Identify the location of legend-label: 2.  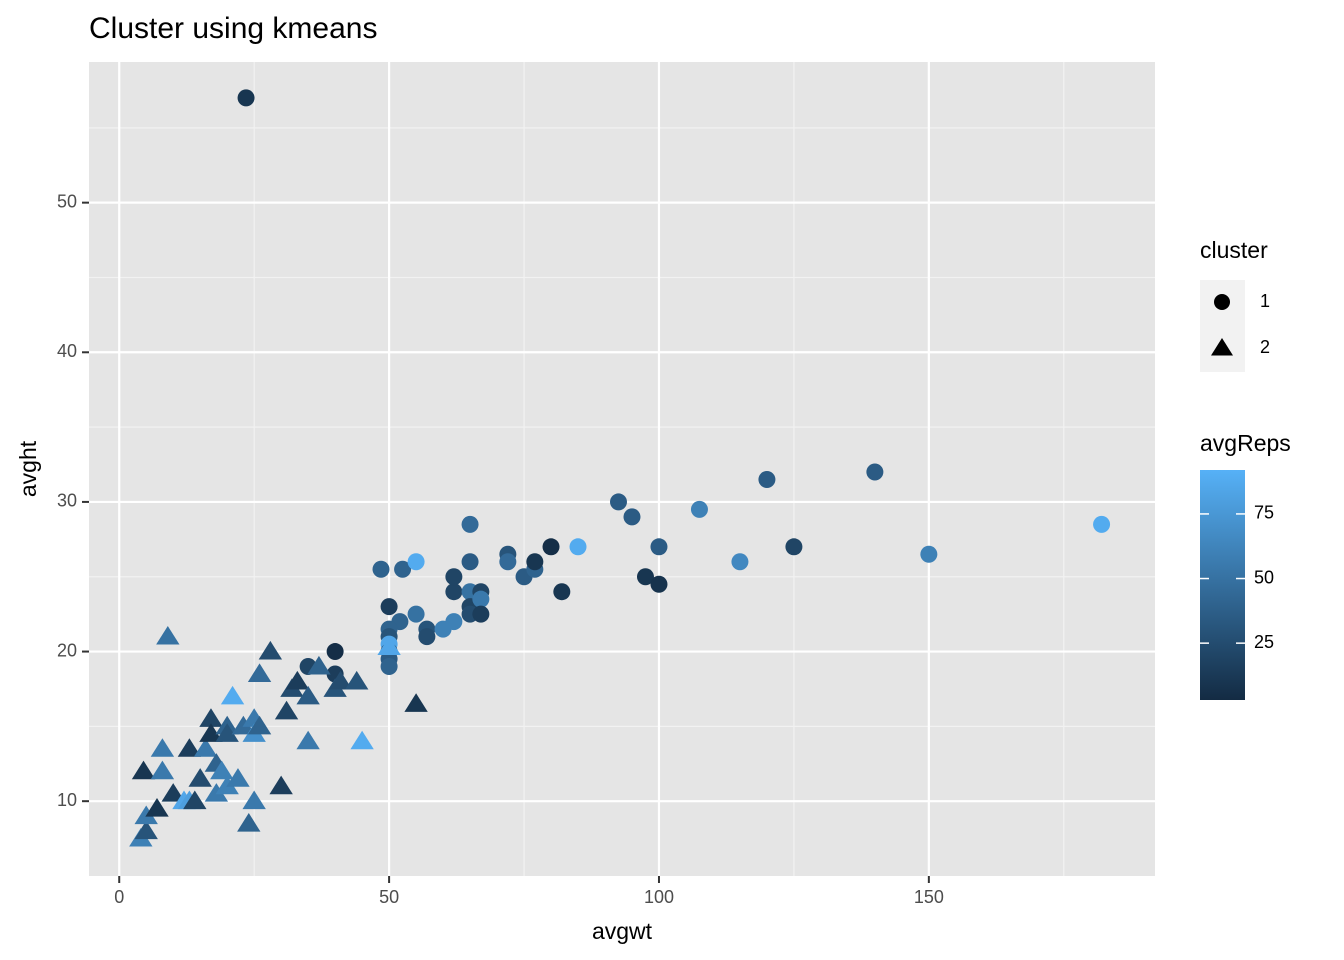
(1265, 347).